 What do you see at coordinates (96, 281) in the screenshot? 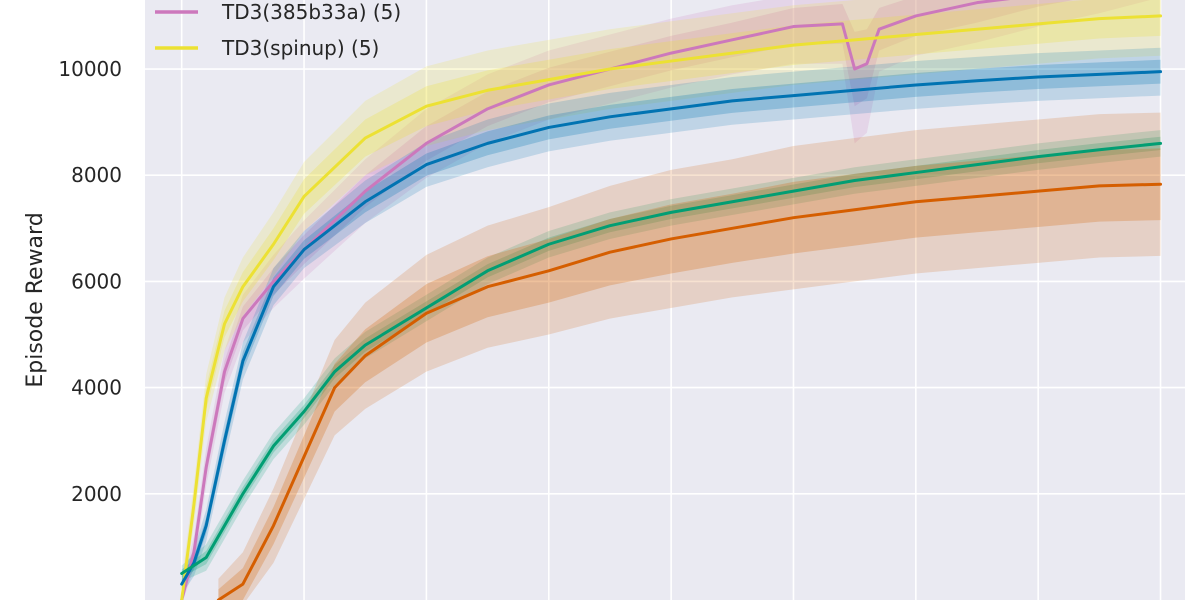
I see `y-tick-label: 6000` at bounding box center [96, 281].